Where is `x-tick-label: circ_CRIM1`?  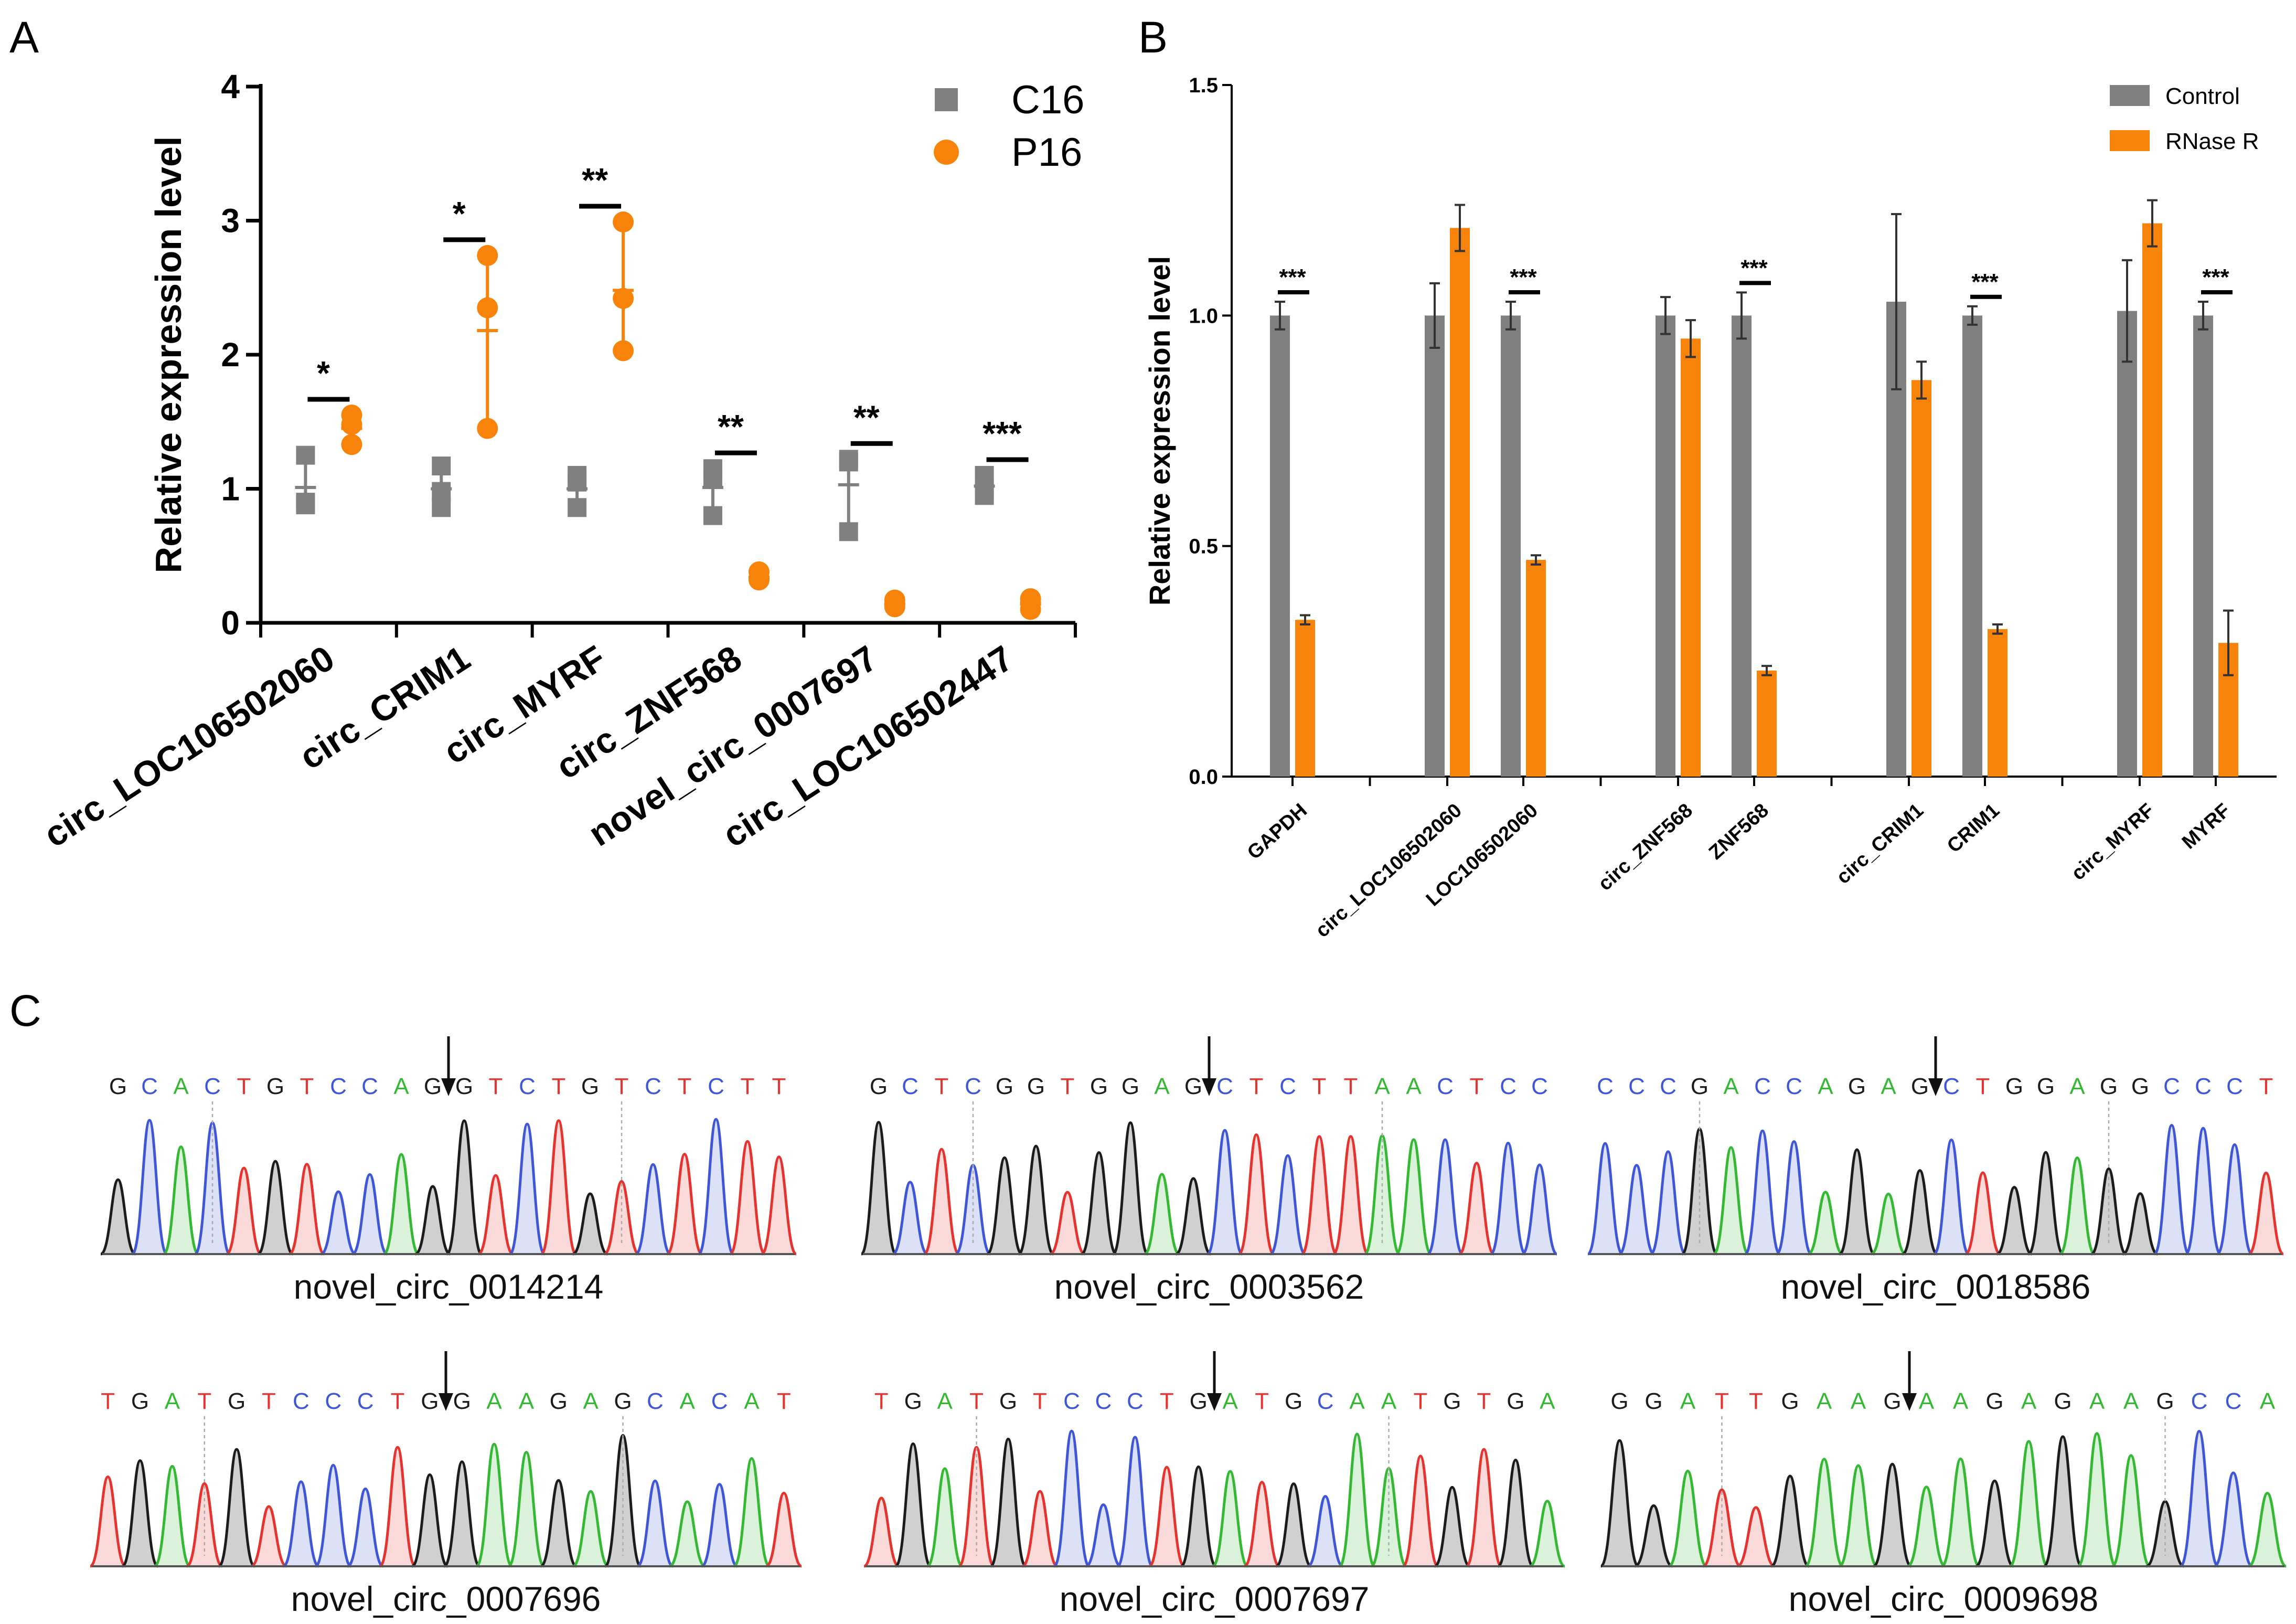
x-tick-label: circ_CRIM1 is located at coordinates (1880, 844).